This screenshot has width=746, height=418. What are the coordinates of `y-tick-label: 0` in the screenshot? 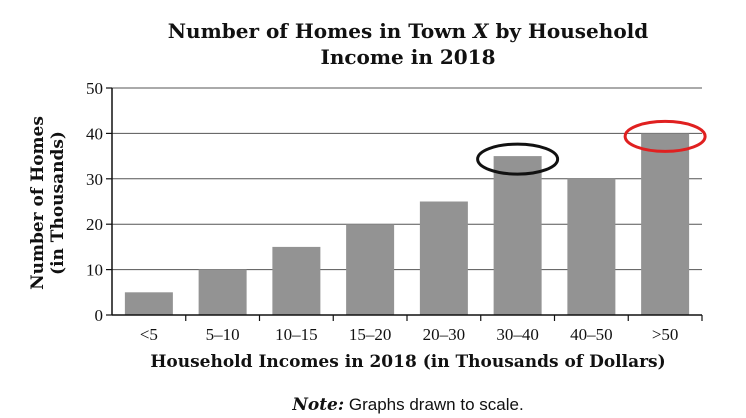 It's located at (99, 315).